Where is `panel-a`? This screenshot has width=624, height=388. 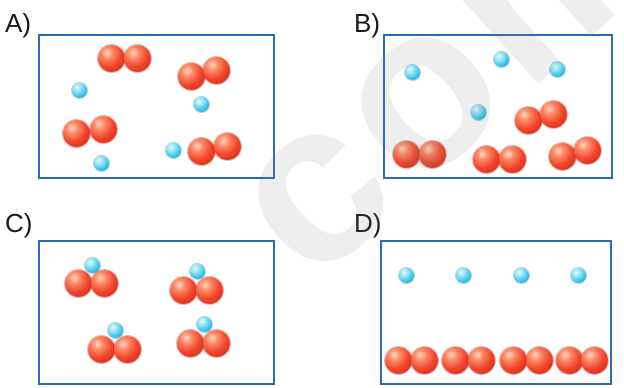
panel-a is located at coordinates (156, 106).